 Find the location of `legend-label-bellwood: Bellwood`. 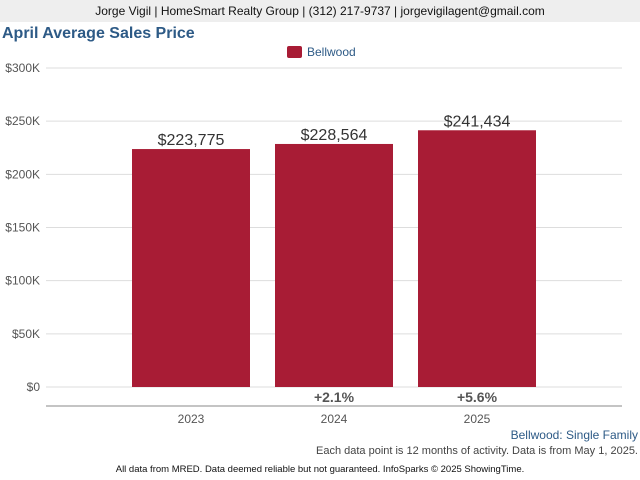

legend-label-bellwood: Bellwood is located at coordinates (331, 52).